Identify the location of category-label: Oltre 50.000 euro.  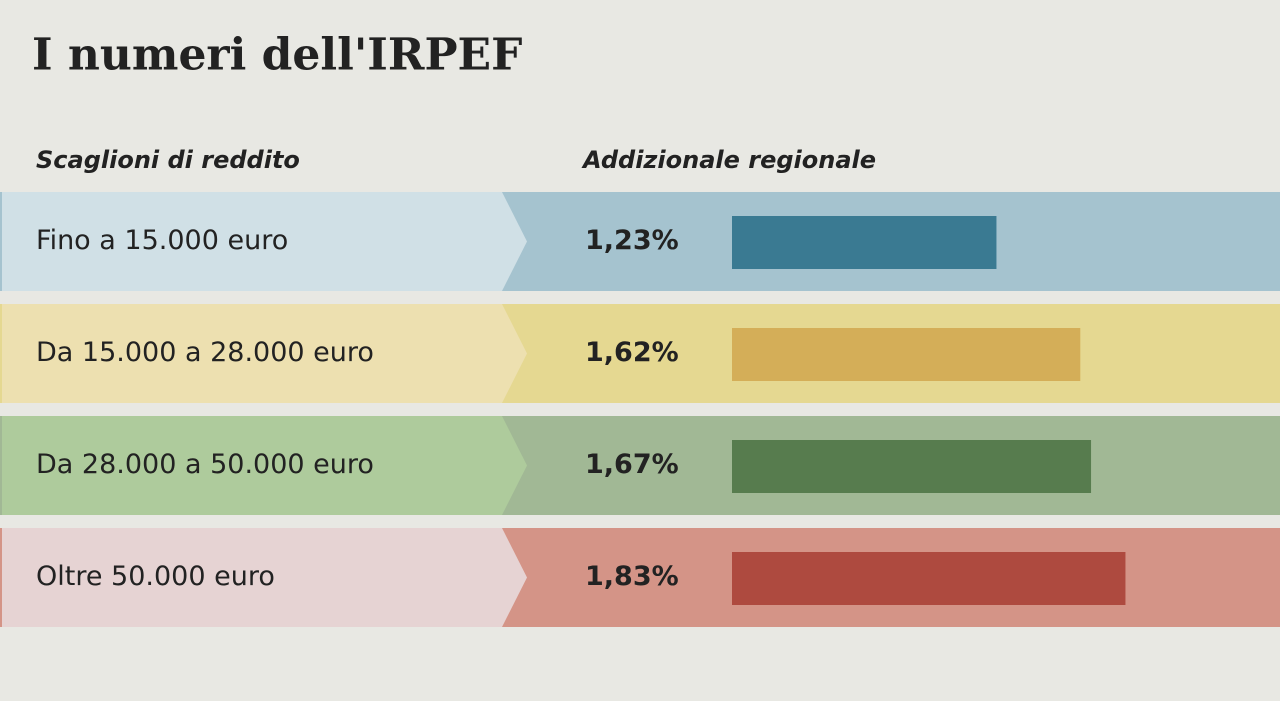
(155, 576).